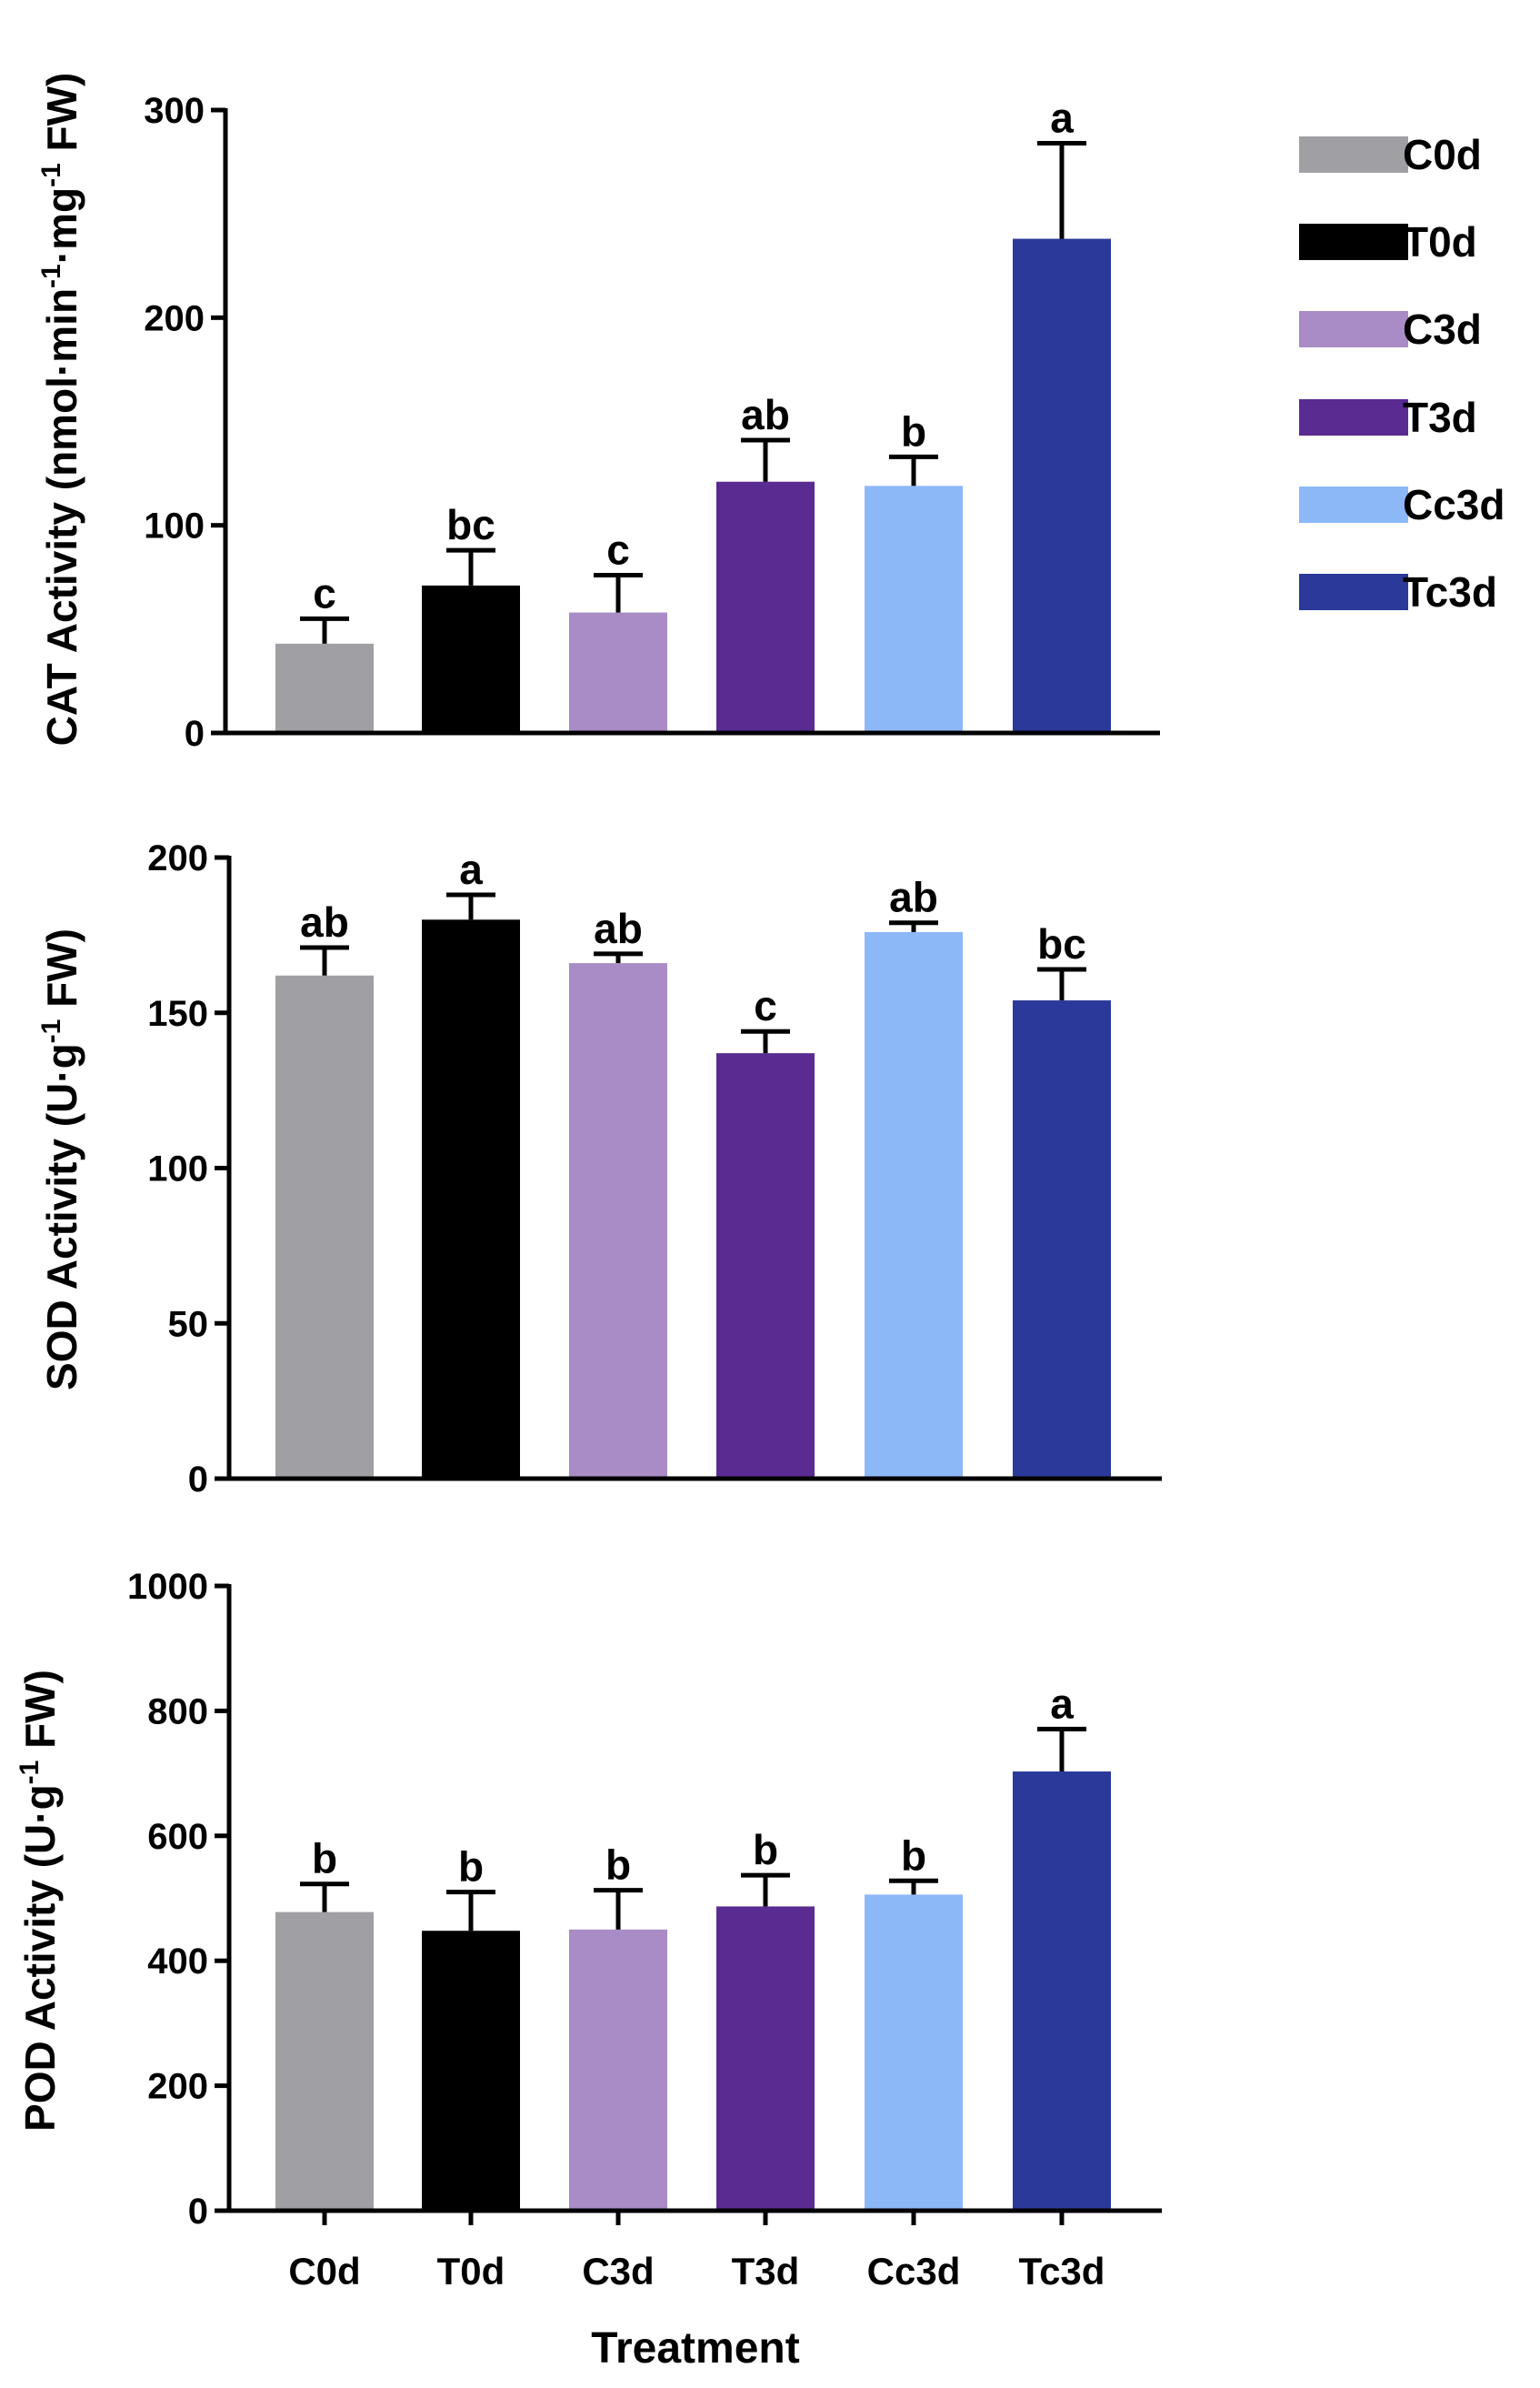  What do you see at coordinates (1353, 329) in the screenshot?
I see `legend-swatch-c3d` at bounding box center [1353, 329].